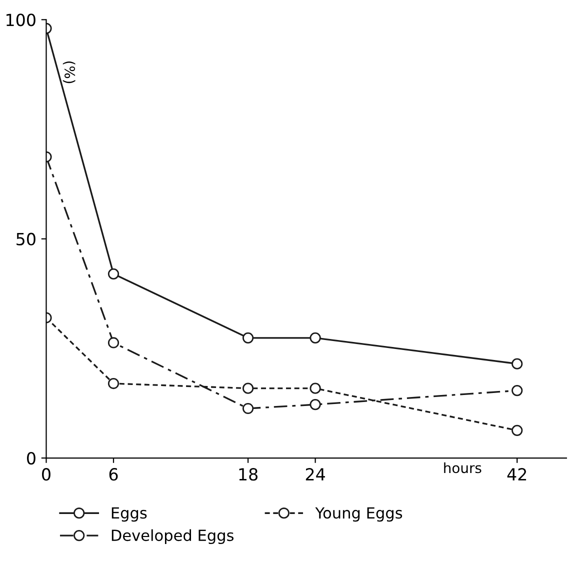  Describe the element at coordinates (173, 536) in the screenshot. I see `legend-label: Developed Eggs` at that location.